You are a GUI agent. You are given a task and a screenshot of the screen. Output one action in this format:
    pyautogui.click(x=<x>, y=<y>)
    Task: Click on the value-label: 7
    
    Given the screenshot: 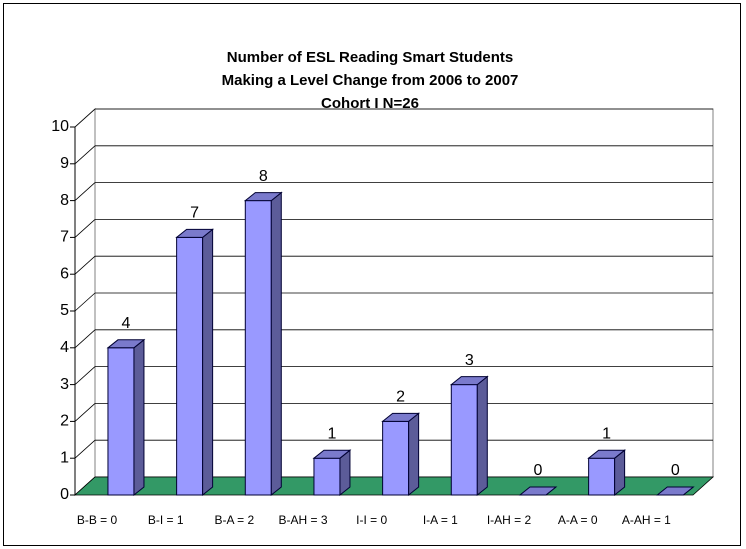 What is the action you would take?
    pyautogui.click(x=194, y=213)
    